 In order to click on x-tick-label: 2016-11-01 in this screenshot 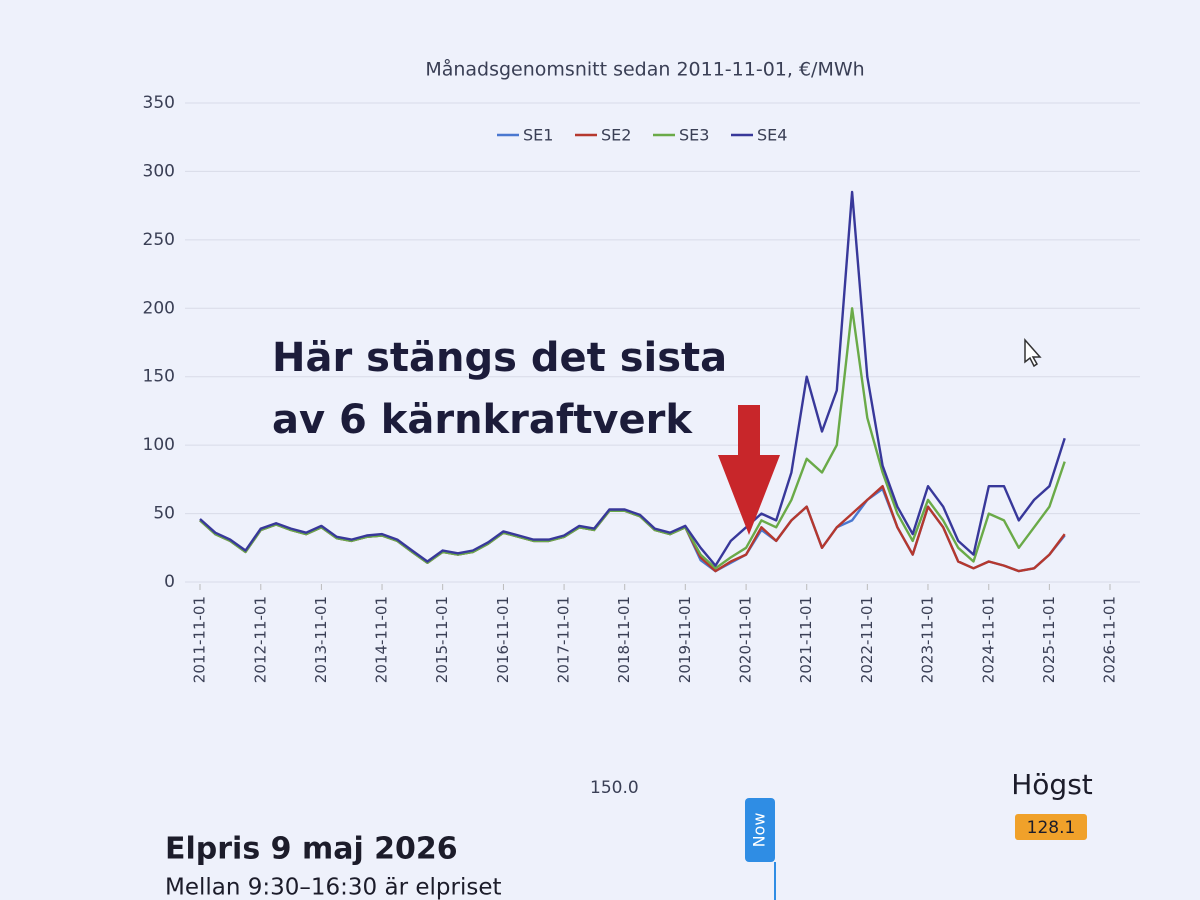, I will do `click(503, 639)`.